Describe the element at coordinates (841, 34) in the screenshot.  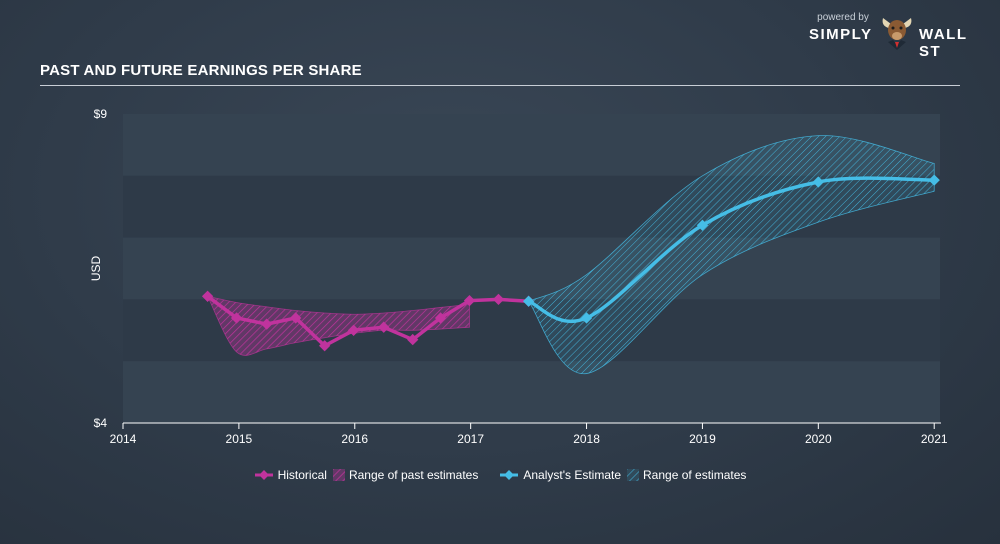
I see `brand-name-left: SIMPLY` at that location.